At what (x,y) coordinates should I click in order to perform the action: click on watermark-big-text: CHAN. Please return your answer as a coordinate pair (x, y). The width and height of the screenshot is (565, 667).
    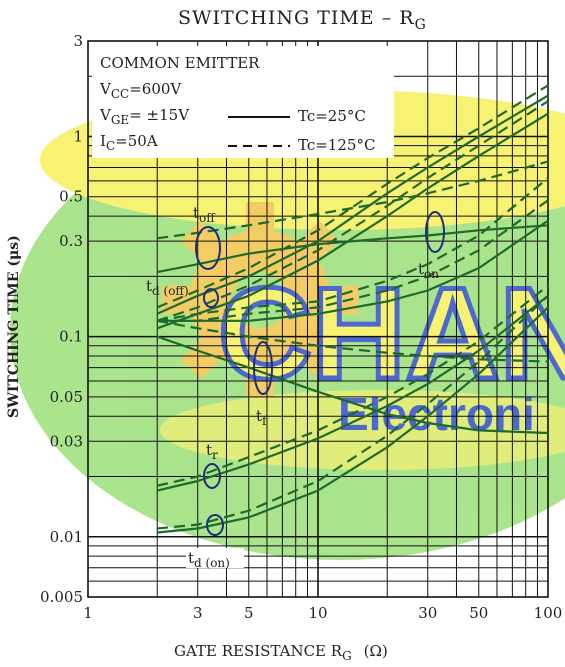
    Looking at the image, I should click on (391, 333).